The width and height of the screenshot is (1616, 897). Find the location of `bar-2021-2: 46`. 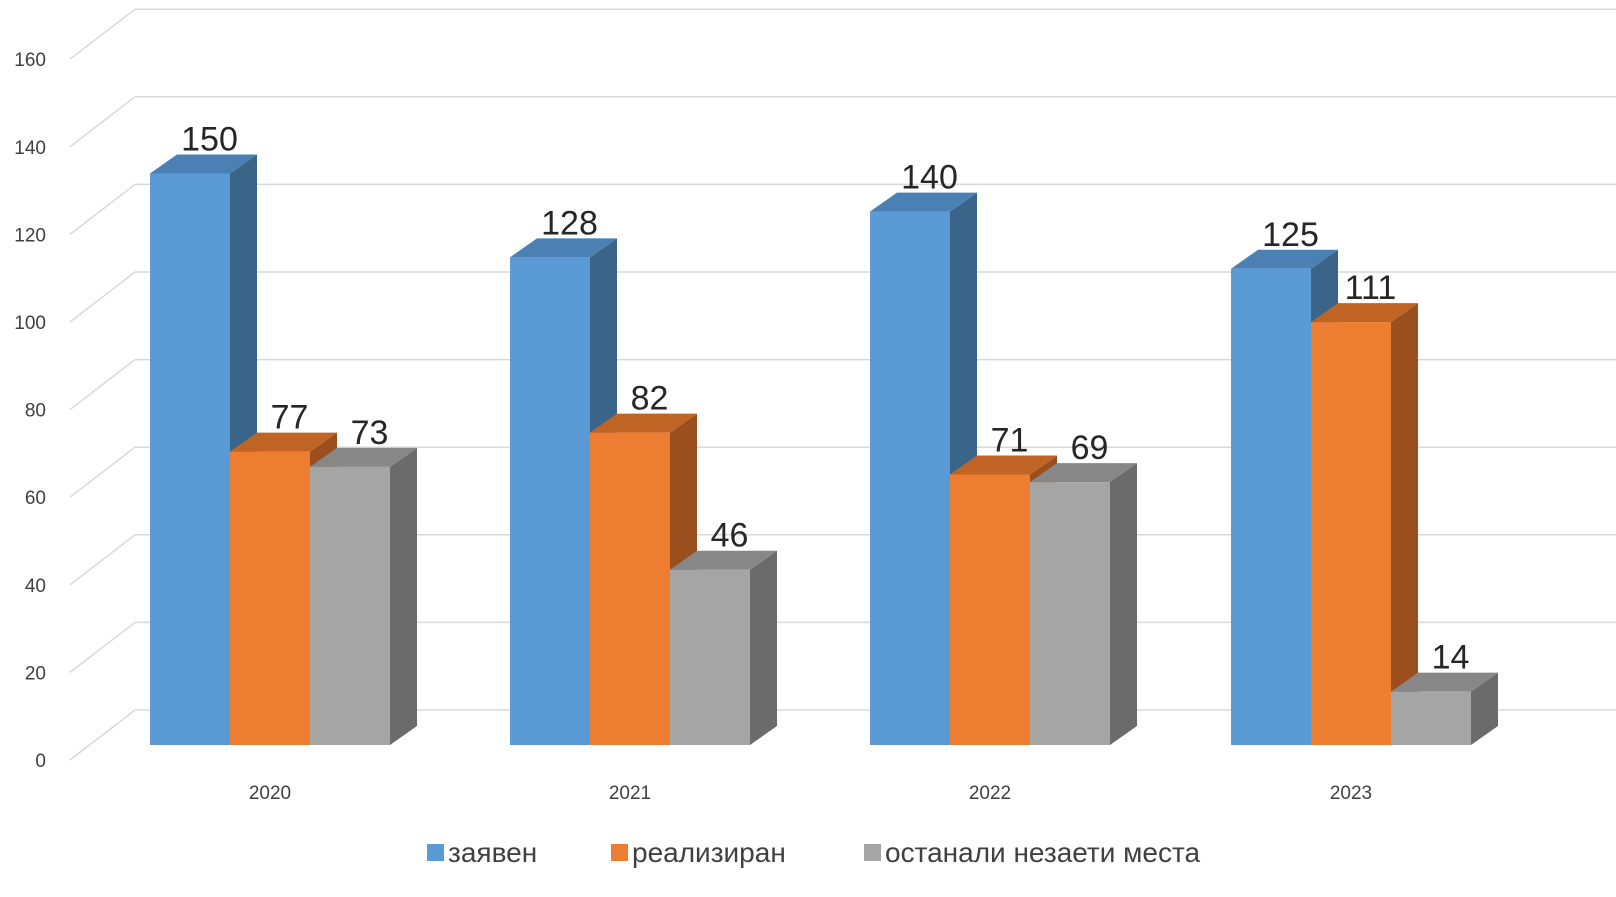

bar-2021-2: 46 is located at coordinates (723, 631).